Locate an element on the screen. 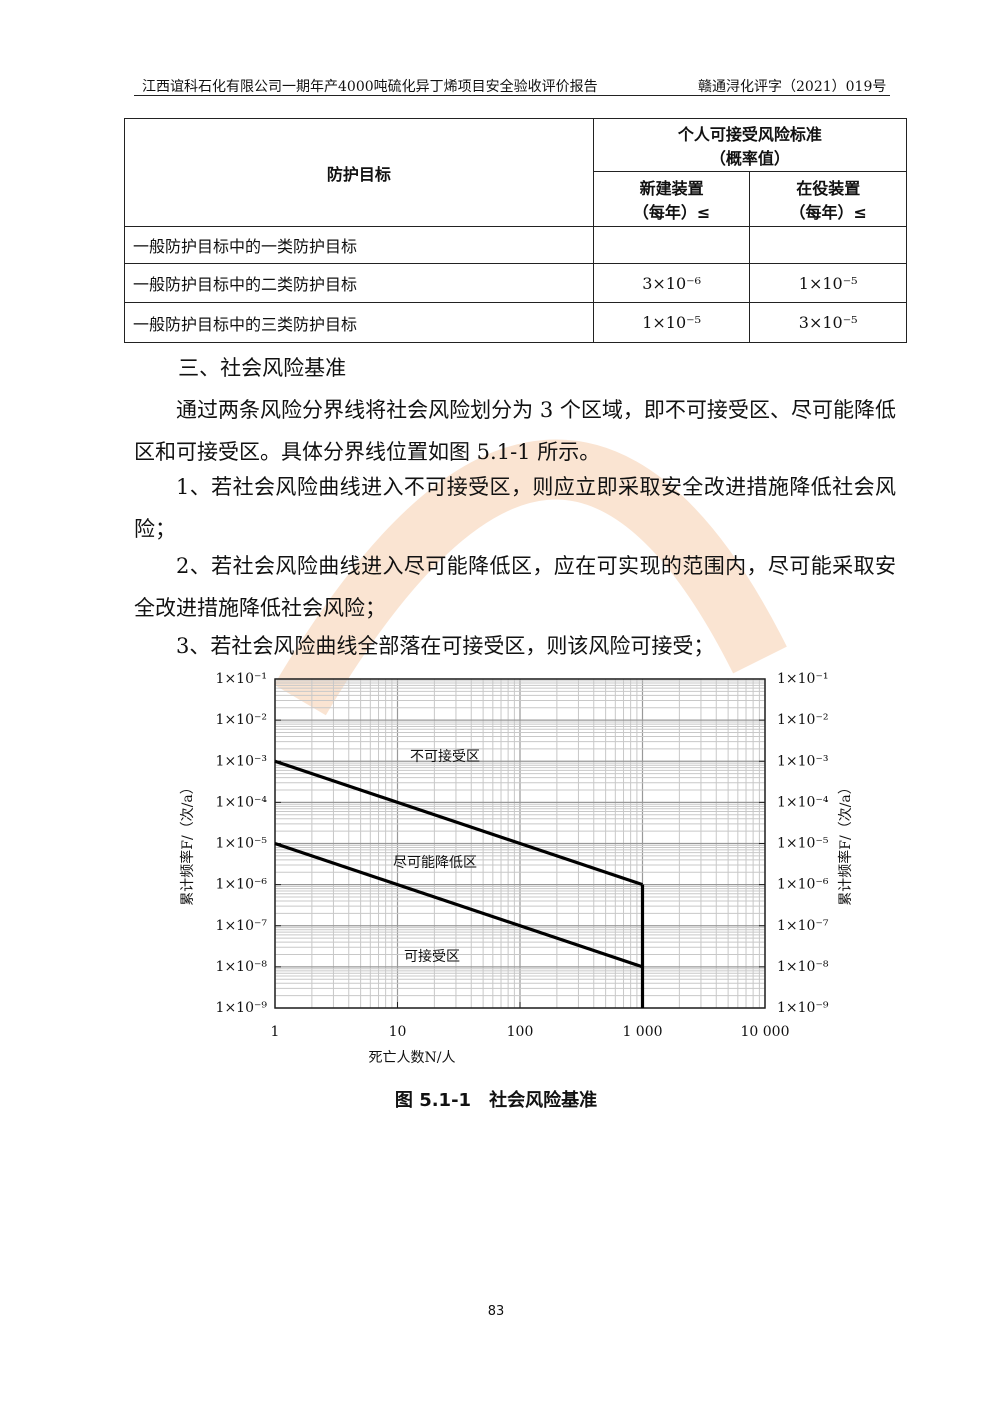 This screenshot has width=992, height=1403. table-row: 一般防护目标中的三类防护目标 1×10⁻⁵ 3×10⁻⁵ is located at coordinates (515, 322).